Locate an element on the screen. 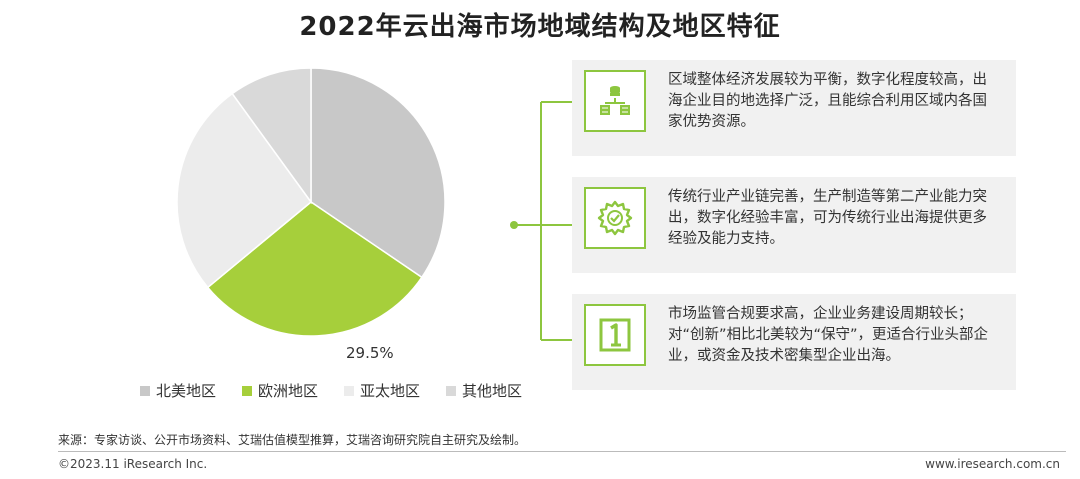  legend-item-europe: 欧洲地区 is located at coordinates (280, 390).